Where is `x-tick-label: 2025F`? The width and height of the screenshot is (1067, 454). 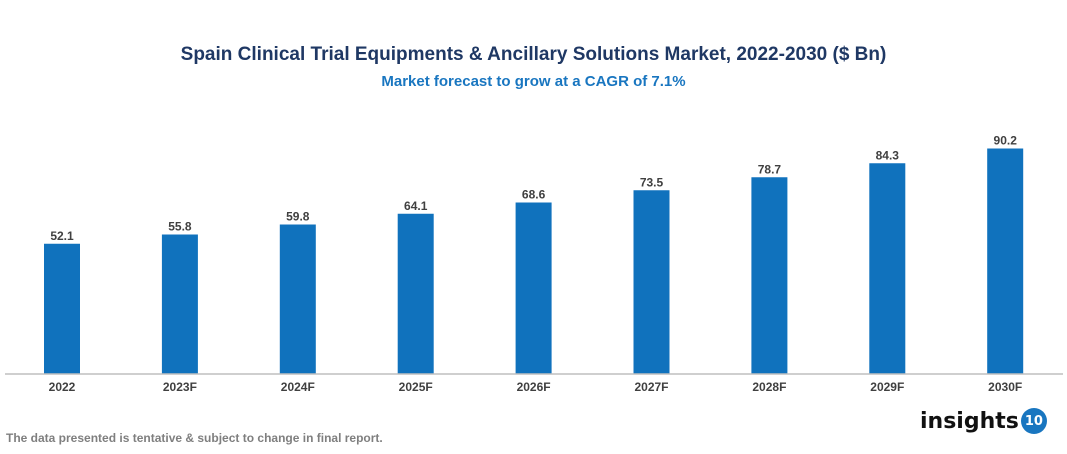 x-tick-label: 2025F is located at coordinates (416, 387).